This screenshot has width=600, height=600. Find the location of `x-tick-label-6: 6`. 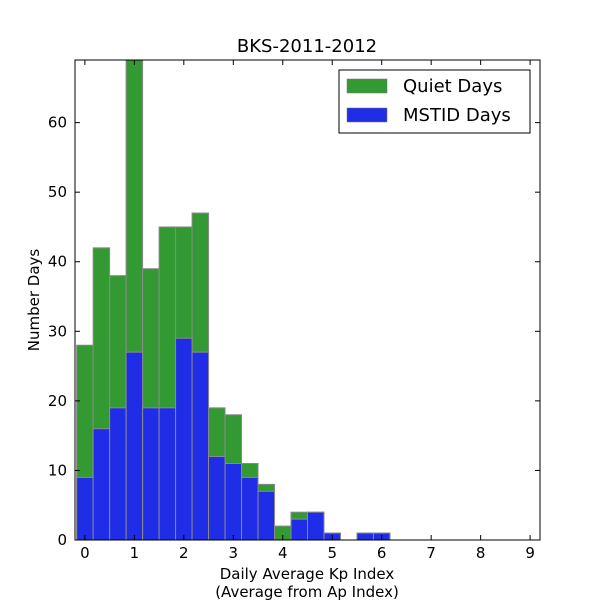

x-tick-label-6: 6 is located at coordinates (382, 553).